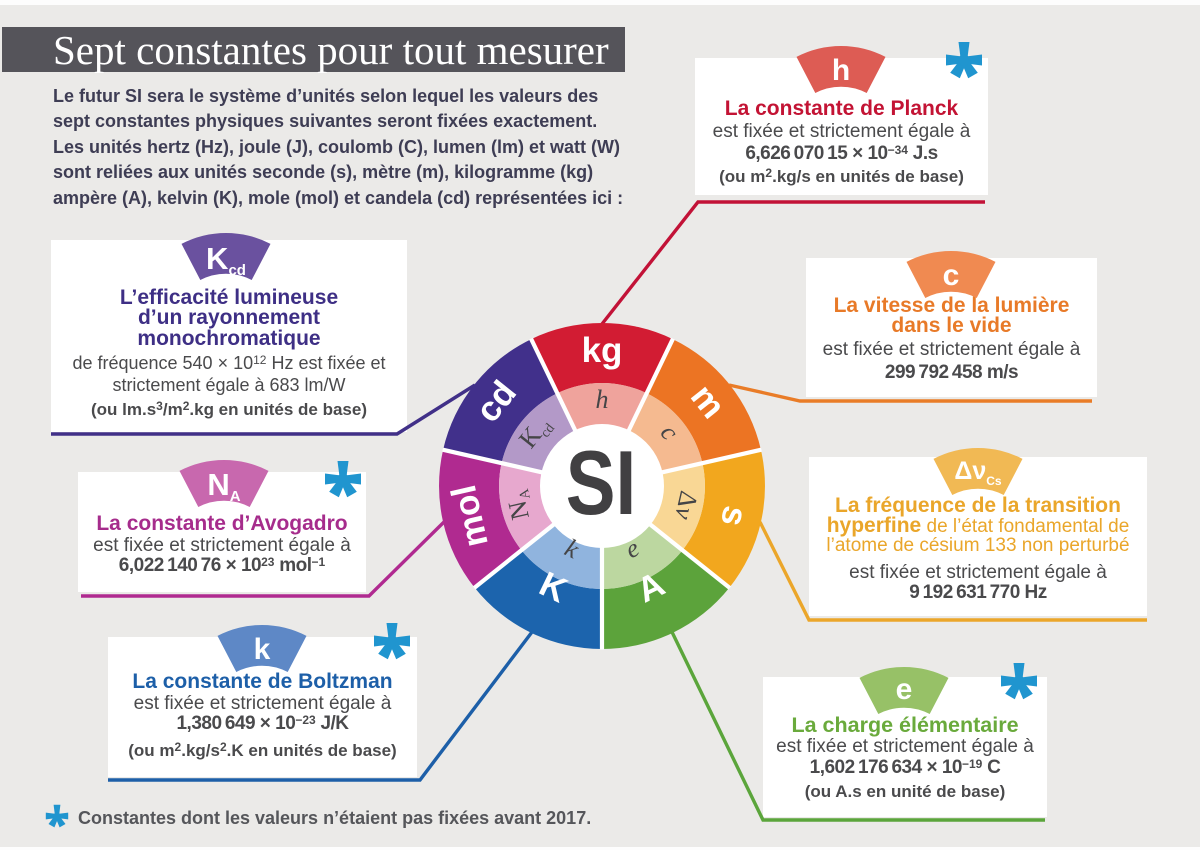  Describe the element at coordinates (734, 516) in the screenshot. I see `svg-text: s` at that location.